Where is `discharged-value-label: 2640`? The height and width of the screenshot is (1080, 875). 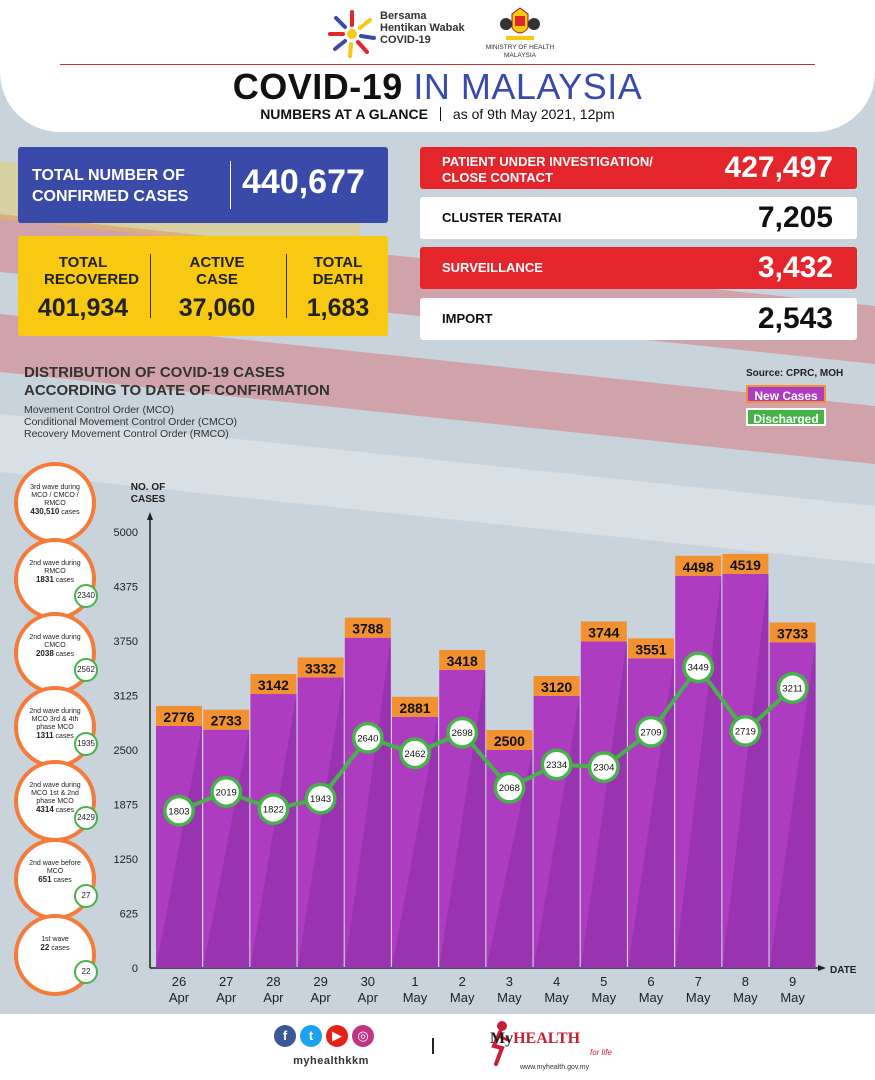
discharged-value-label: 2640 is located at coordinates (367, 738).